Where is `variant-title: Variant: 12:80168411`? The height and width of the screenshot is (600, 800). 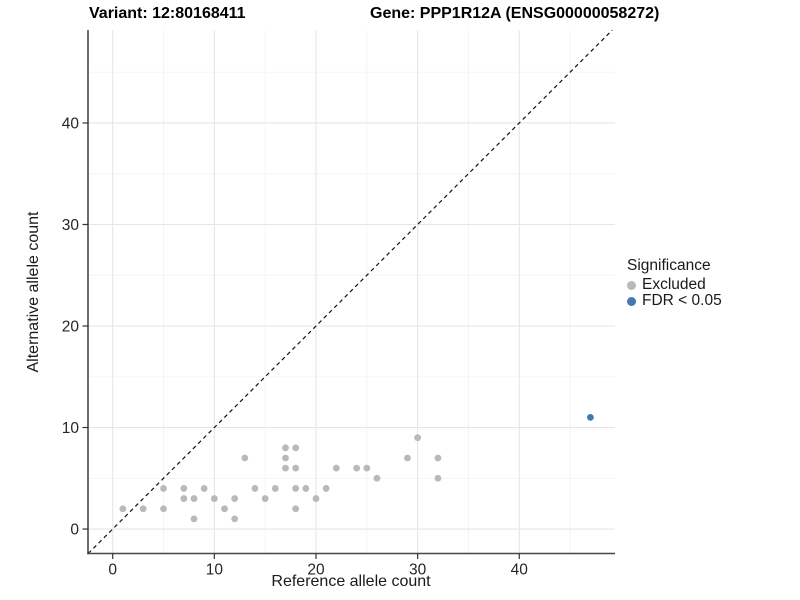 variant-title: Variant: 12:80168411 is located at coordinates (167, 13).